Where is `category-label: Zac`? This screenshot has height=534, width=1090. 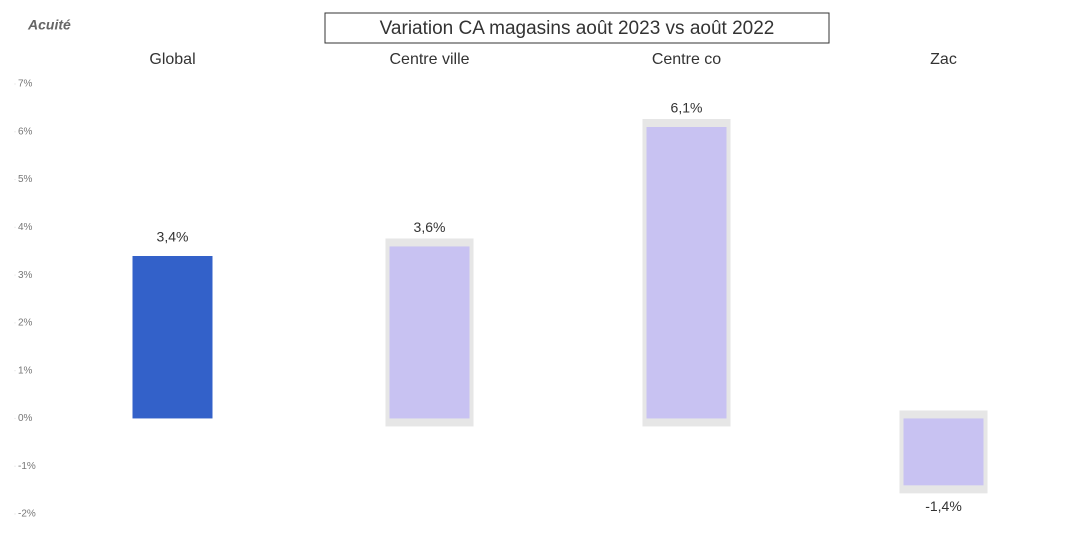
category-label: Zac is located at coordinates (943, 59).